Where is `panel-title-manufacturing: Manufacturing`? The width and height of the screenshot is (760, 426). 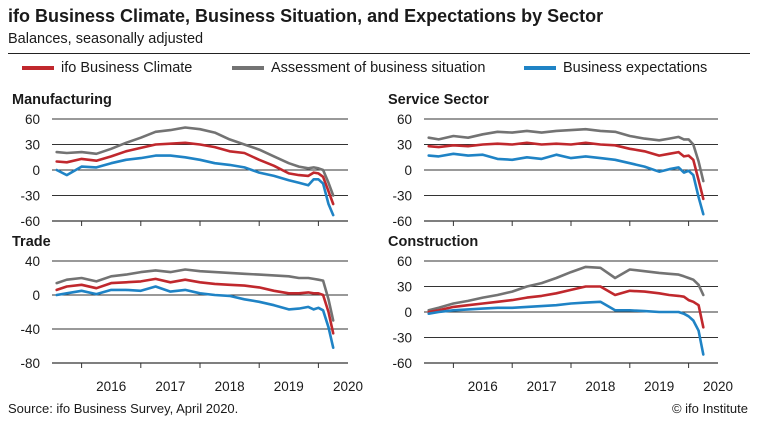
panel-title-manufacturing: Manufacturing is located at coordinates (62, 100).